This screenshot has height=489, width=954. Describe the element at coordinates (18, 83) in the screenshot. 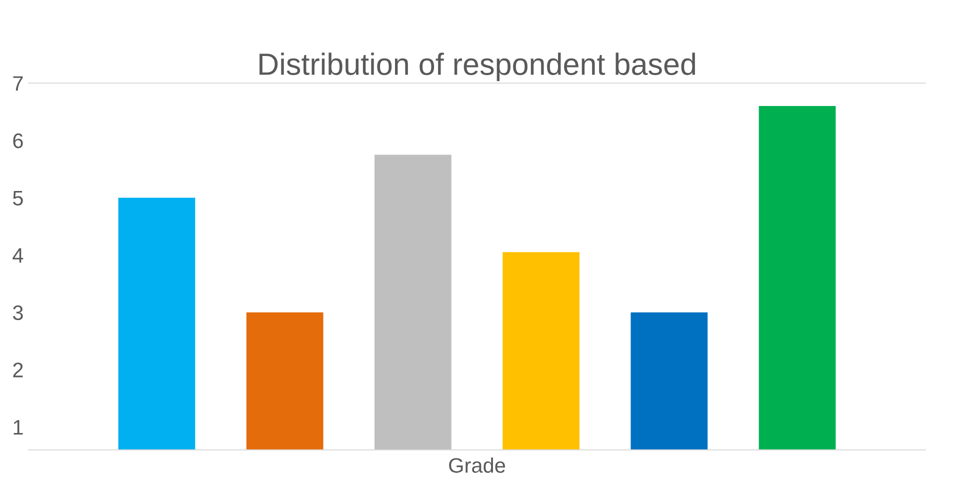

I see `y-tick-label: 7` at that location.